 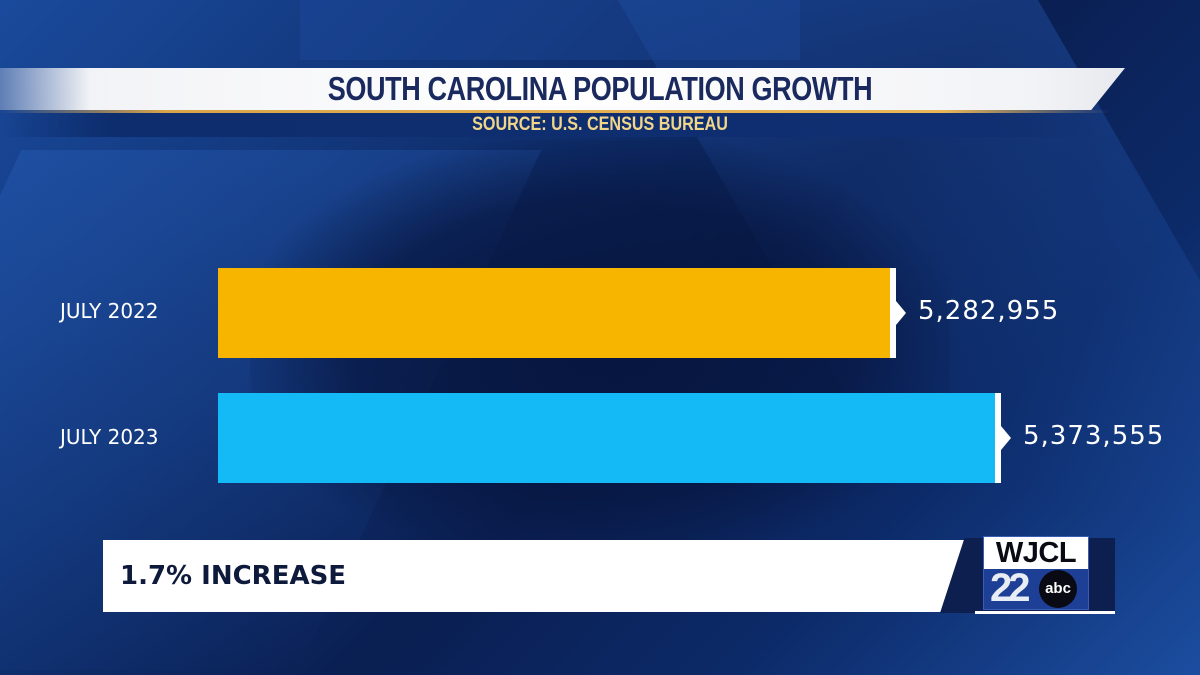 I want to click on title-banner, so click(x=562, y=89).